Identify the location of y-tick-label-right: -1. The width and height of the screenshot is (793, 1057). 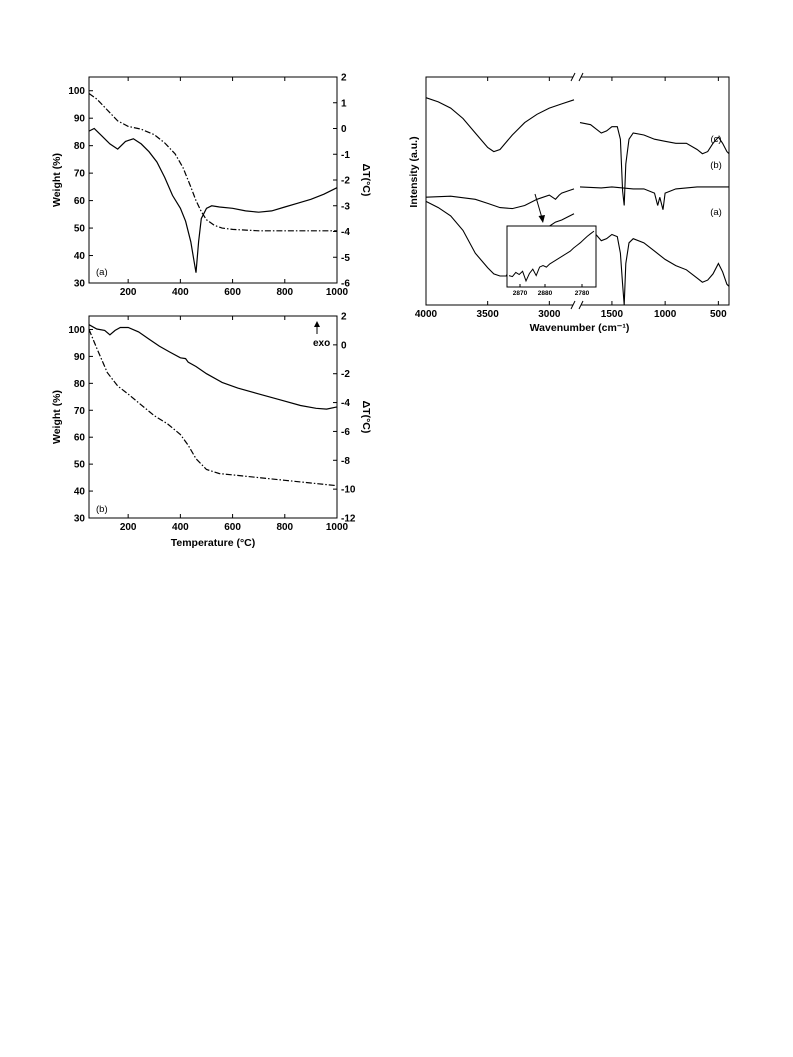
(345, 155).